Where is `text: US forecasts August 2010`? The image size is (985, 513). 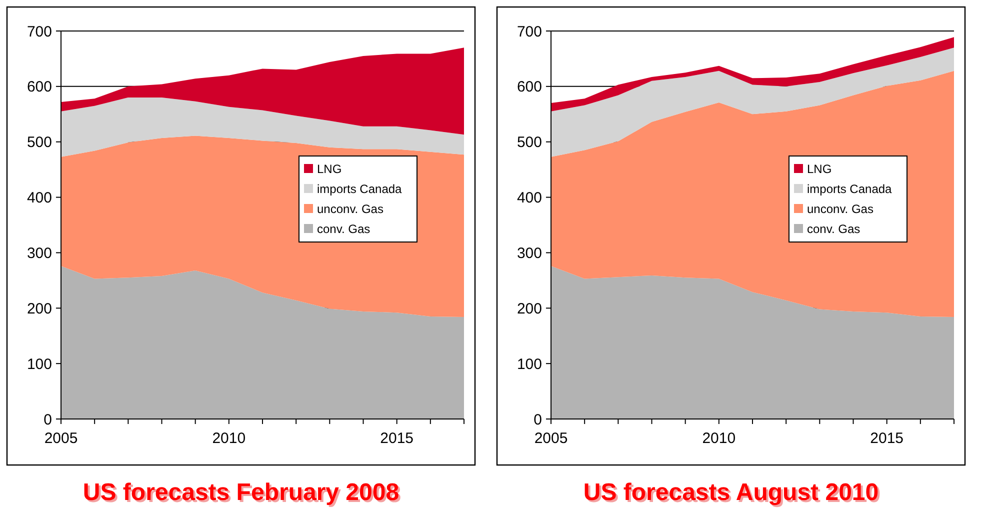 text: US forecasts August 2010 is located at coordinates (731, 492).